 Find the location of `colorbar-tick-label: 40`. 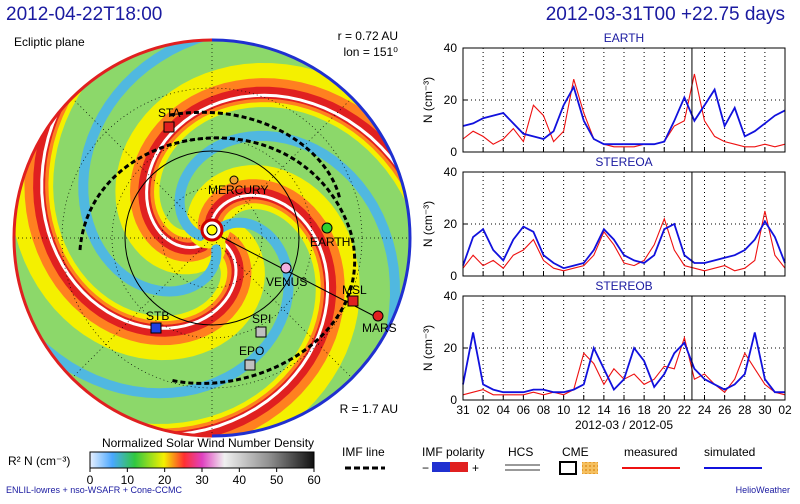

colorbar-tick-label: 40 is located at coordinates (240, 480).